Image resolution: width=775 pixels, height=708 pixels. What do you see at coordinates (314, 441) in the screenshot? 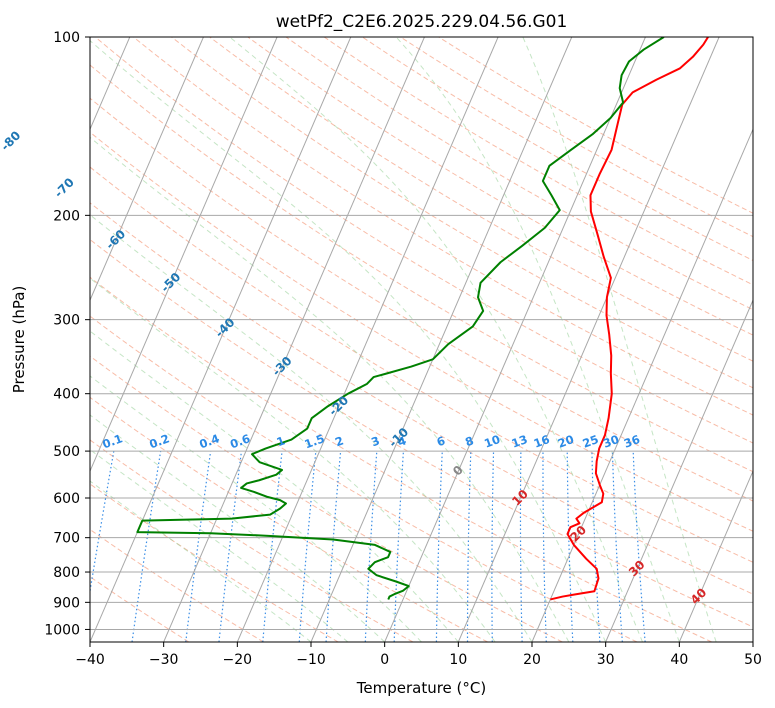
I see `mixing-ratio-label: 1.5` at bounding box center [314, 441].